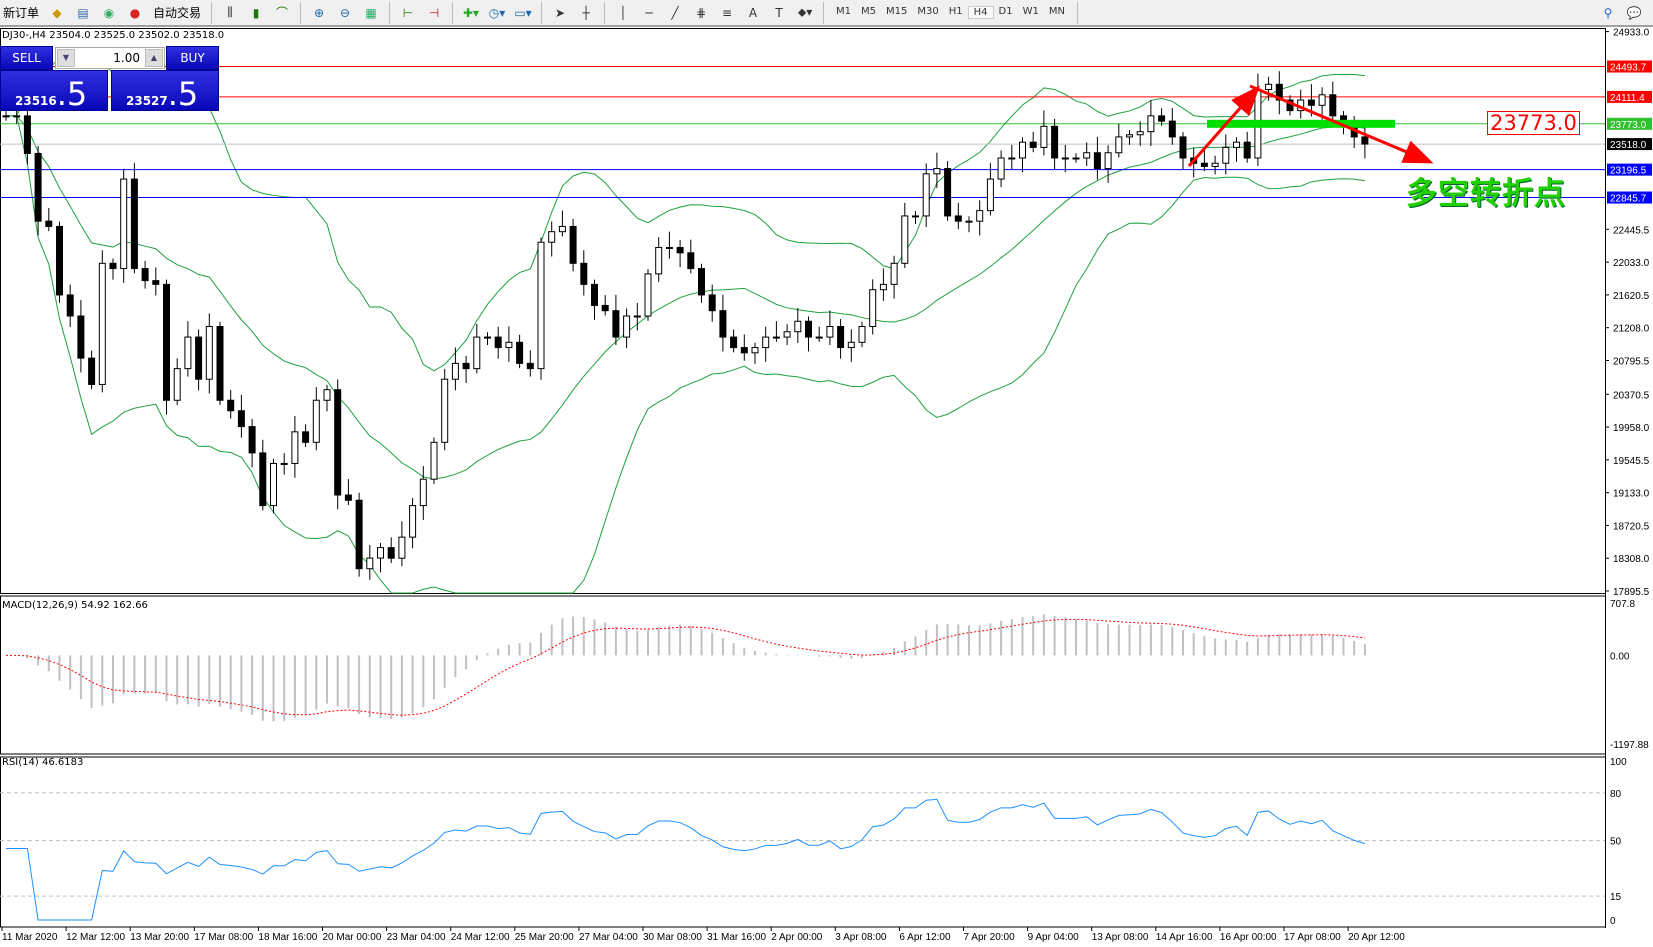 Image resolution: width=1653 pixels, height=947 pixels. Describe the element at coordinates (165, 91) in the screenshot. I see `buy-price-button: 23527.5` at that location.